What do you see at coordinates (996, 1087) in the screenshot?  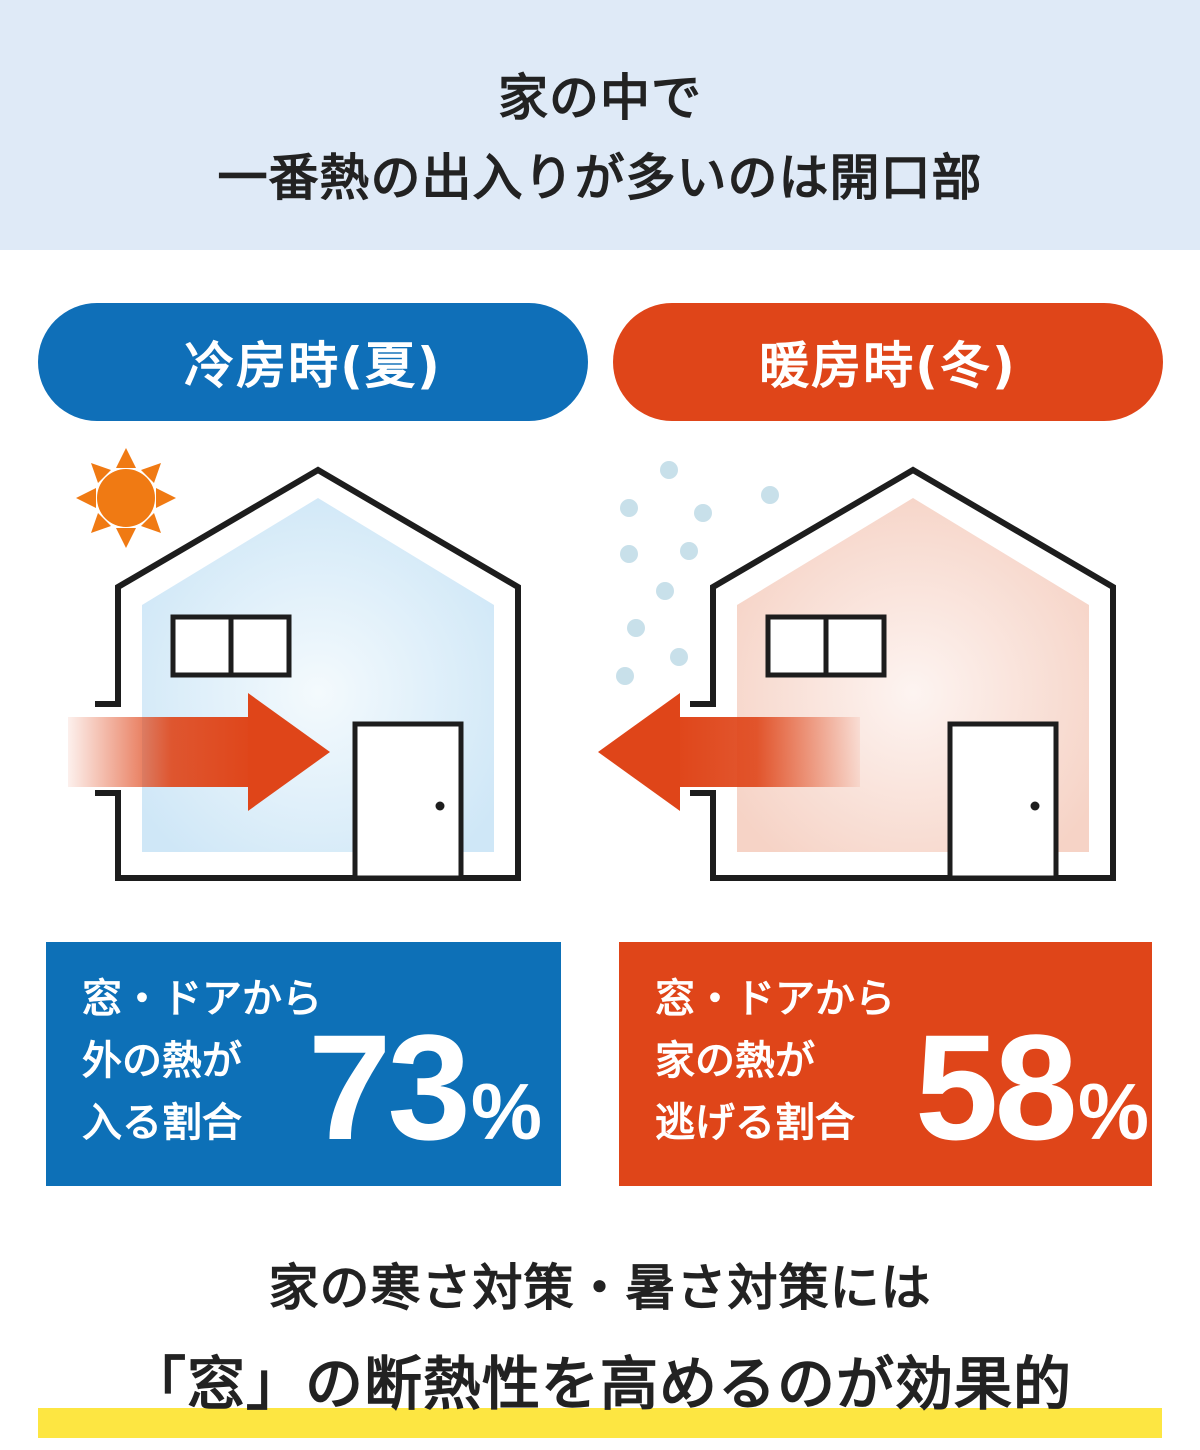 I see `winter-percentage: 58` at bounding box center [996, 1087].